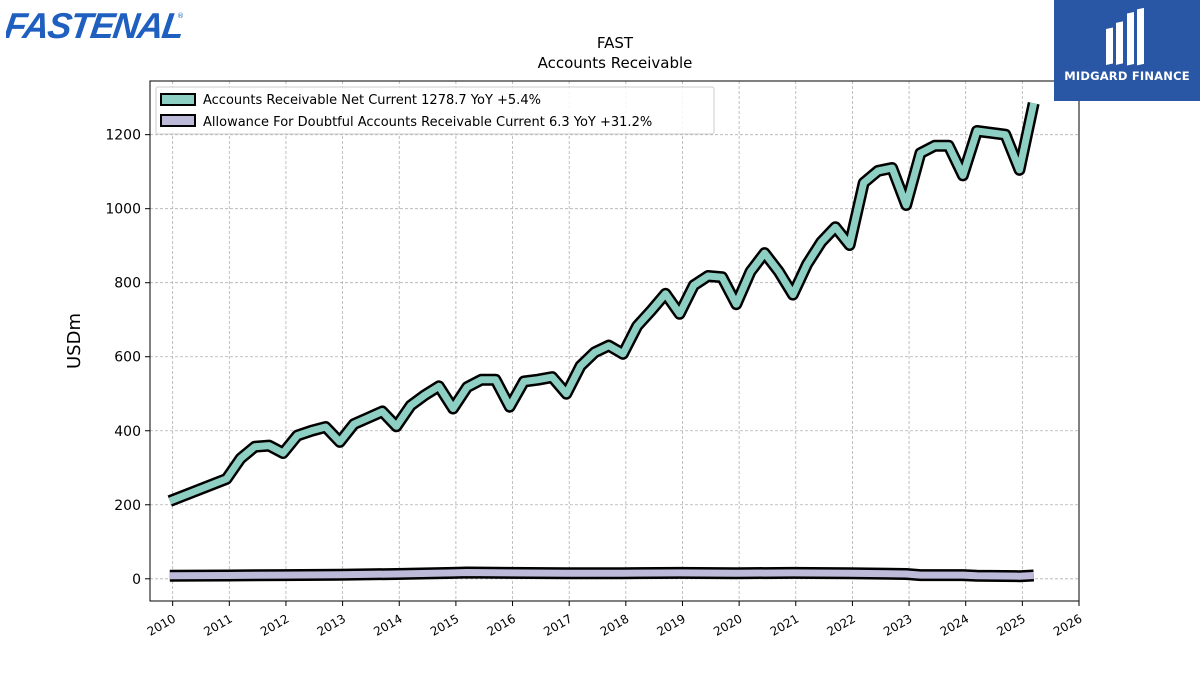 The height and width of the screenshot is (675, 1200). I want to click on chart-subtitle: Accounts Receivable, so click(615, 63).